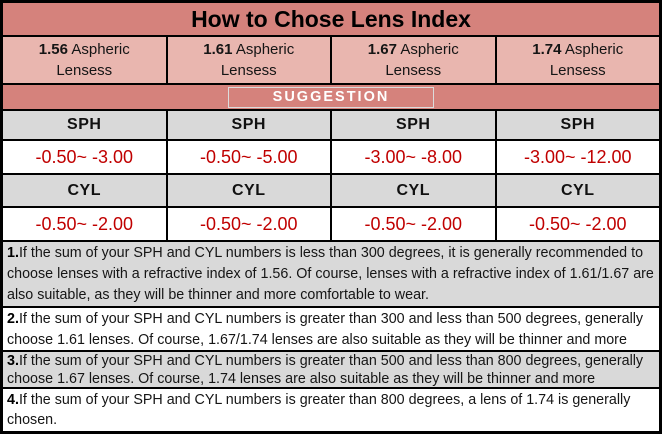  I want to click on column-header-1-56: 1.56 Aspheric Lensess, so click(84, 60).